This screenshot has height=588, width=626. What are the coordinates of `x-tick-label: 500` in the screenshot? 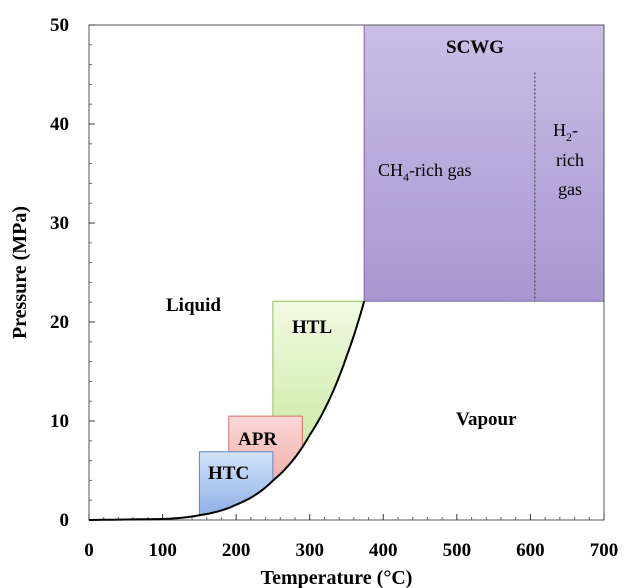 It's located at (457, 550).